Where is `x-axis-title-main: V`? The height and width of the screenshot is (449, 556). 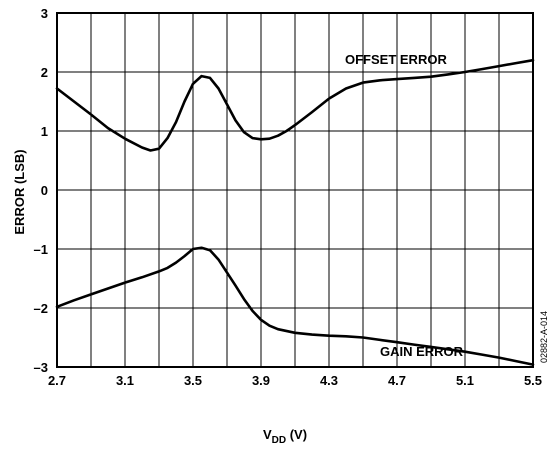
x-axis-title-main: V is located at coordinates (267, 434).